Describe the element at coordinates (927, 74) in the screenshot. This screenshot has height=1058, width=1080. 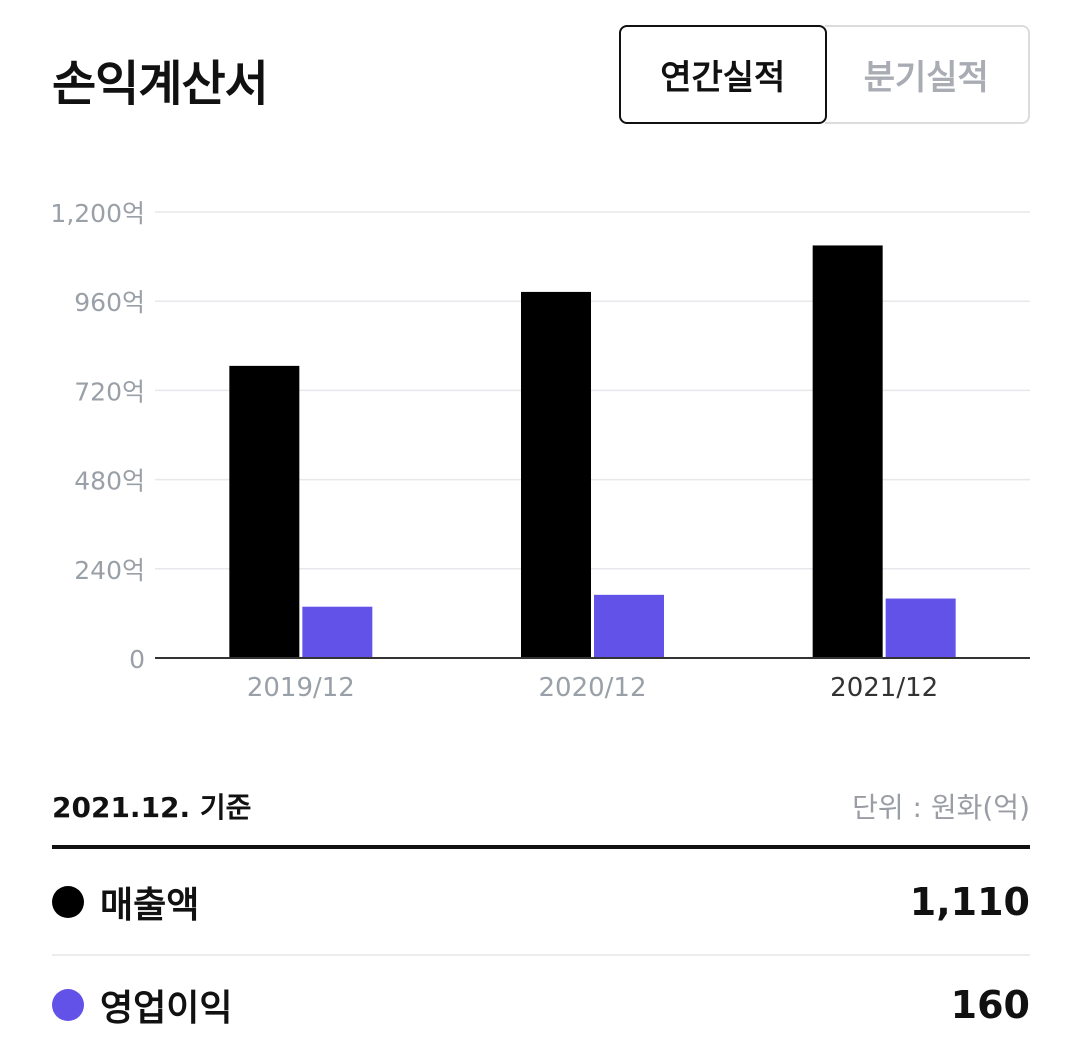
I see `tab-quarterly: 분기실적` at that location.